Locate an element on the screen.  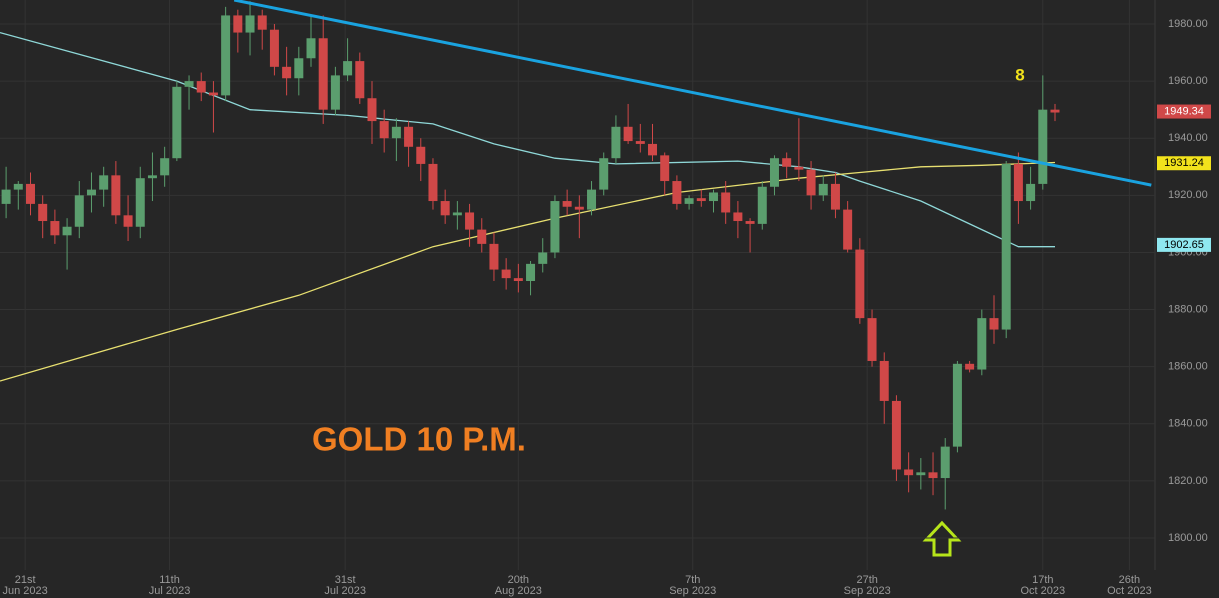
x-tick-label: 11th is located at coordinates (169, 580).